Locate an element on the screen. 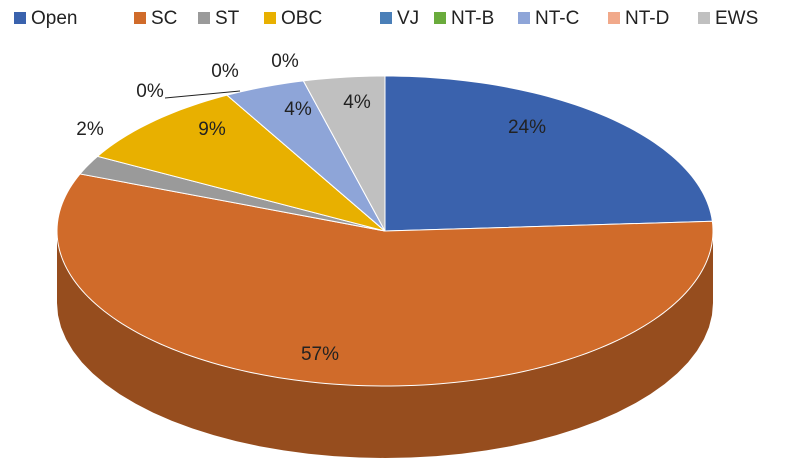 The width and height of the screenshot is (793, 458). leader-line is located at coordinates (202, 94).